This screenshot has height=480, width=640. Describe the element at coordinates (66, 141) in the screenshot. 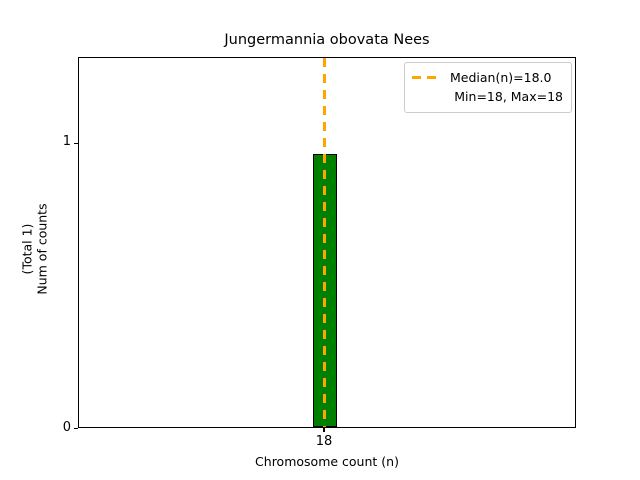

I see `y-tick-label-1: 1` at that location.